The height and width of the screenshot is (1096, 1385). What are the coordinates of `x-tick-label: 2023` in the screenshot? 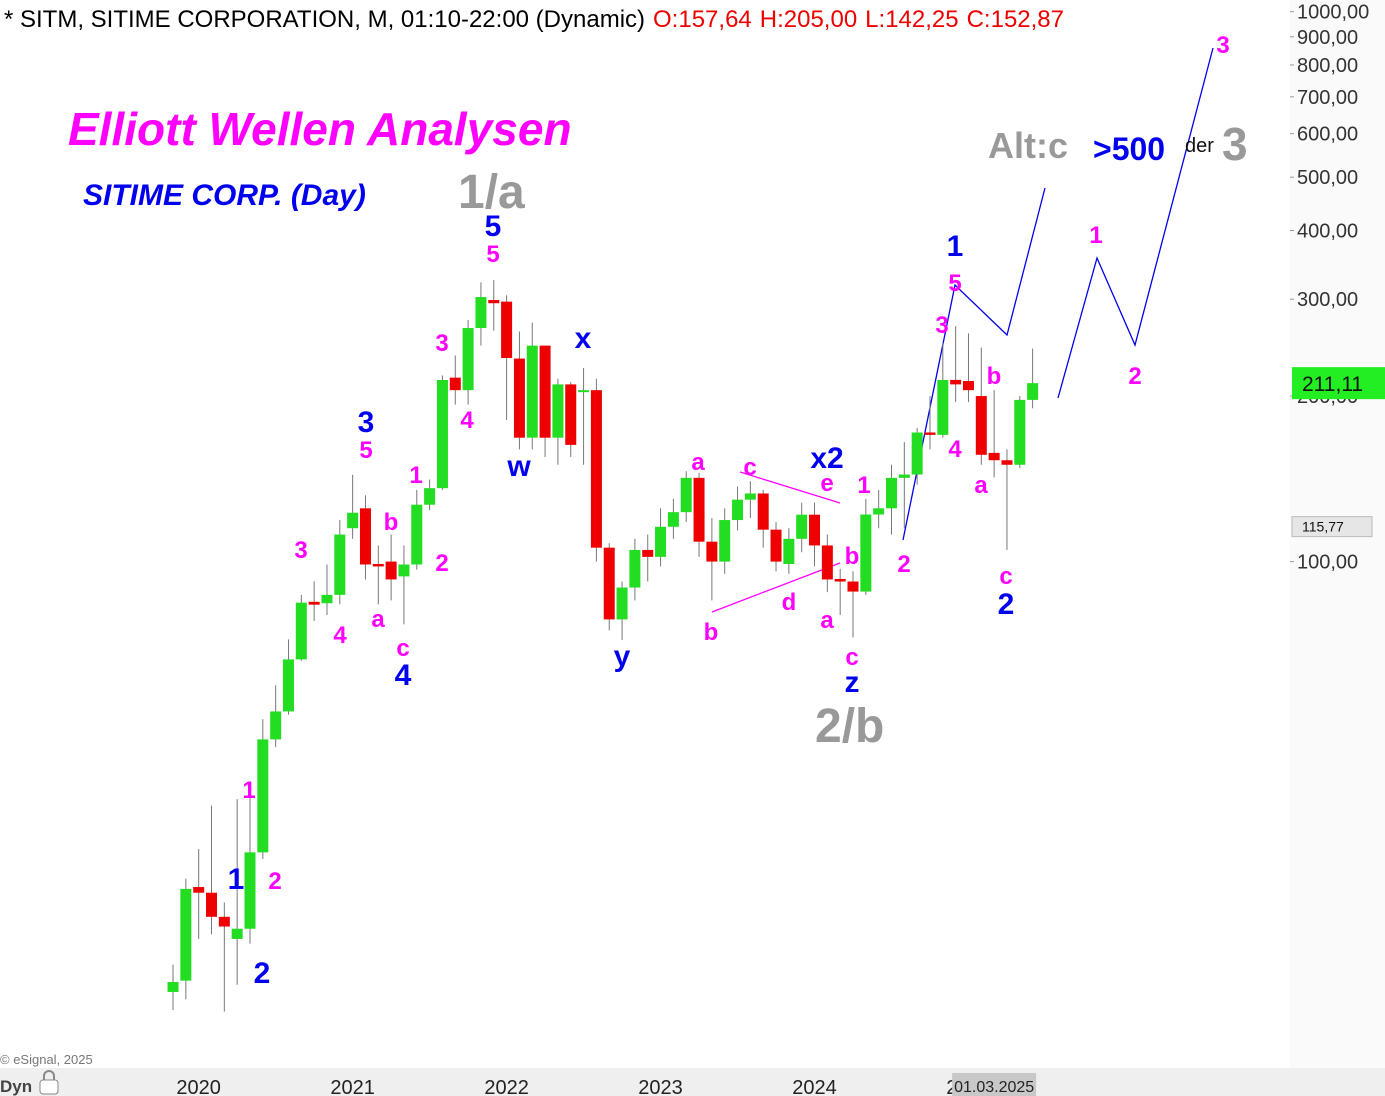 It's located at (660, 1086).